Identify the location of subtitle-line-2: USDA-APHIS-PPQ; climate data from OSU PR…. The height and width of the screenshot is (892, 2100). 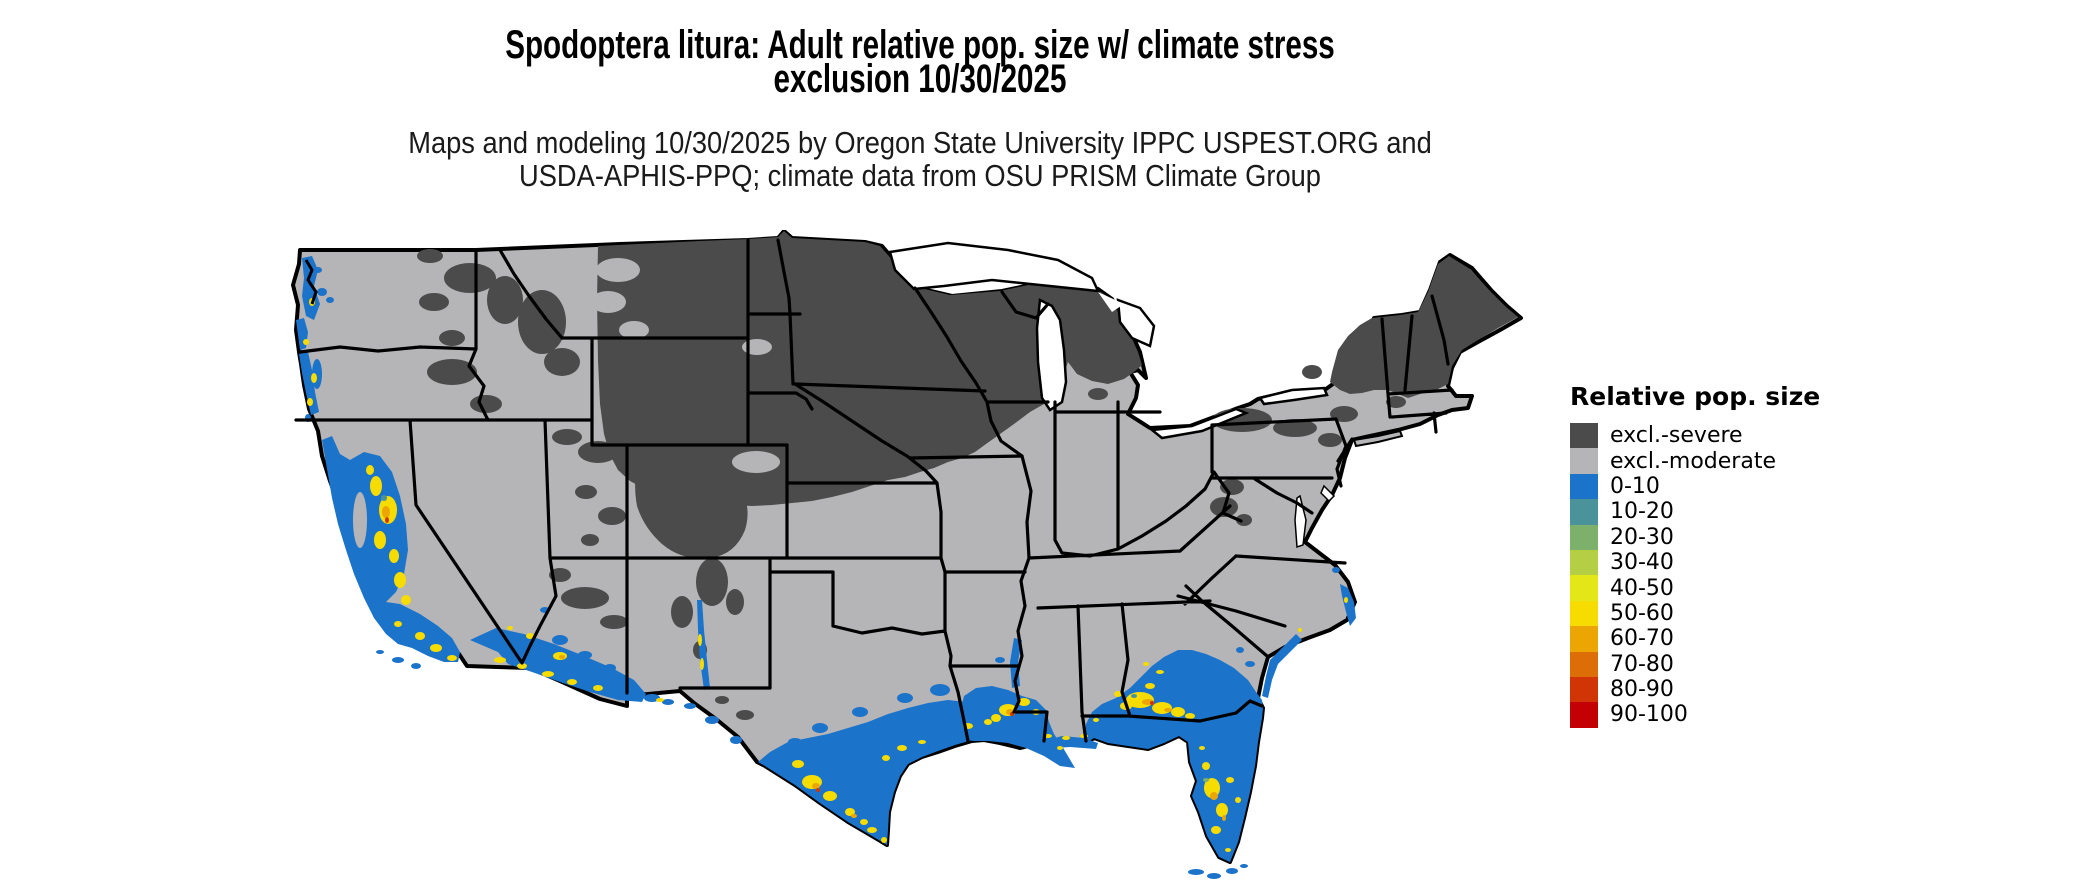
(920, 175).